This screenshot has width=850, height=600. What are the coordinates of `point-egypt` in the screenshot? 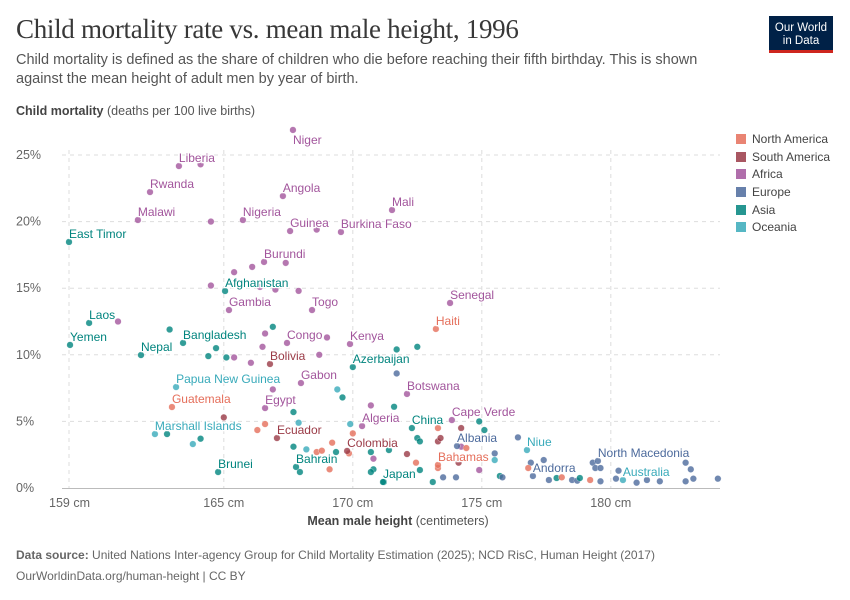 It's located at (265, 408).